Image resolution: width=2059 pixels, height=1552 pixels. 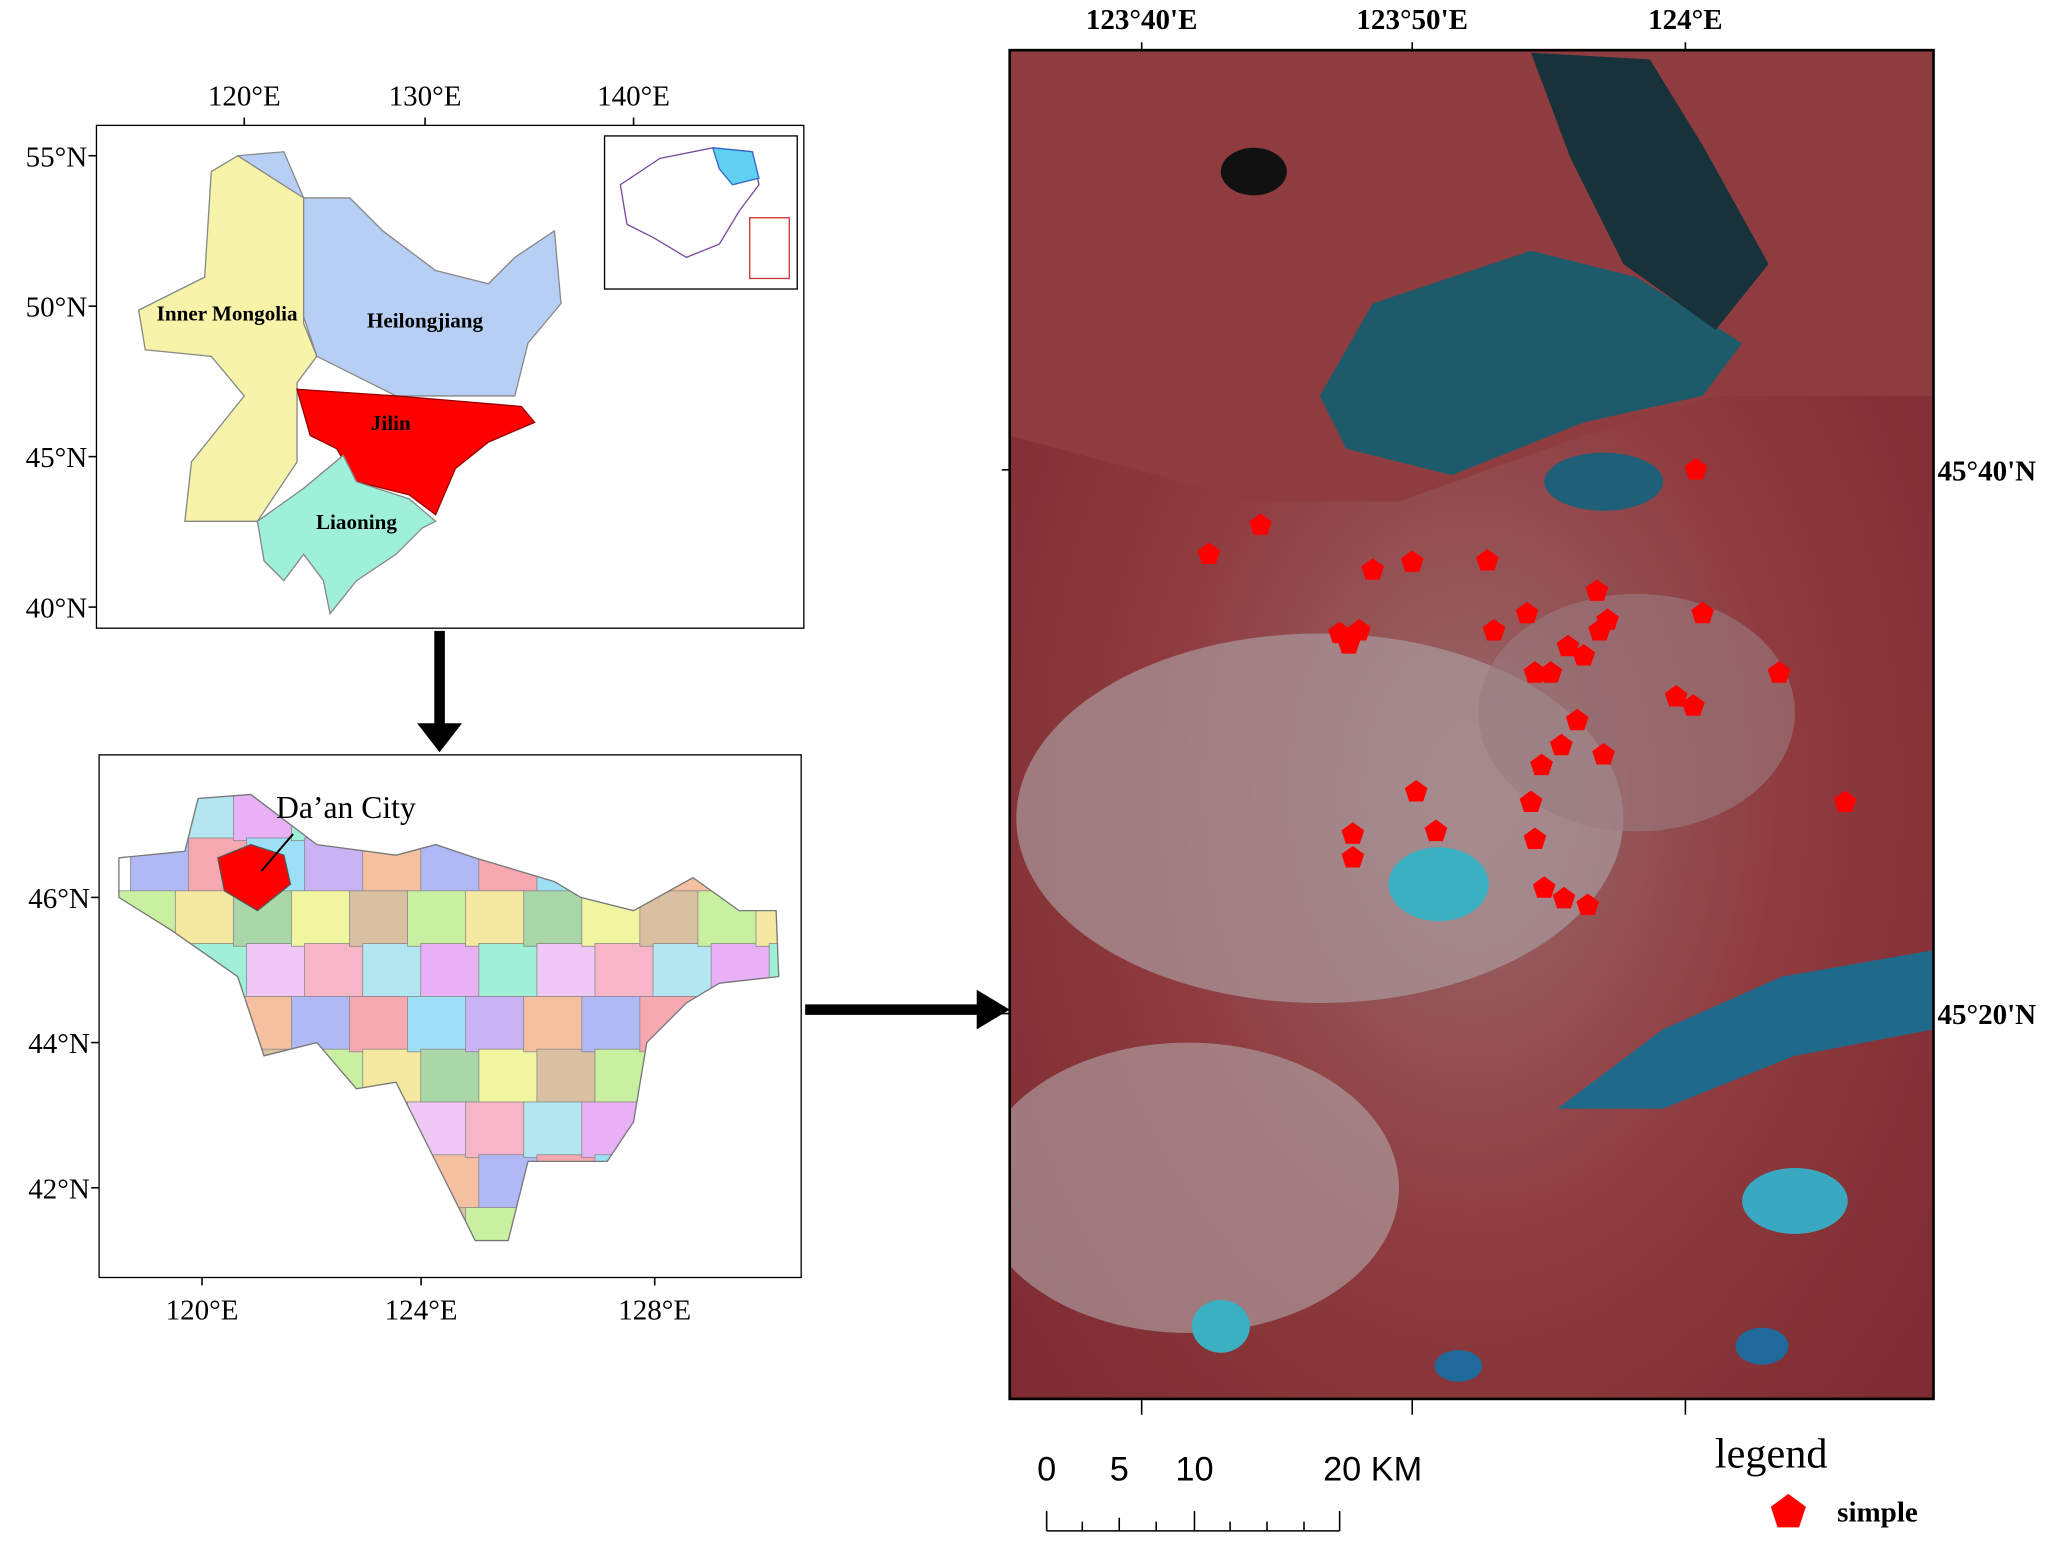 What do you see at coordinates (57, 308) in the screenshot?
I see `lat-label: 50°N` at bounding box center [57, 308].